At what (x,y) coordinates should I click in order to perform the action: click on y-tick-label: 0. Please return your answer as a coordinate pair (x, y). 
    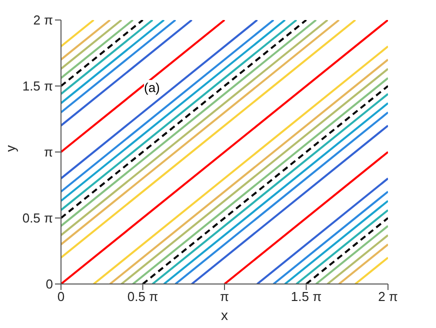
    Looking at the image, I should click on (49, 284).